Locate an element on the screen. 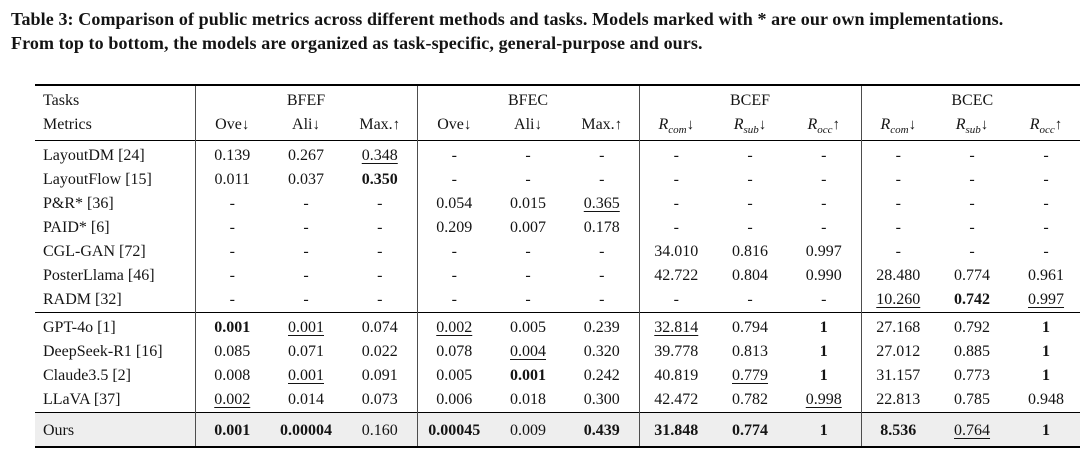 The height and width of the screenshot is (459, 1080). arrow-up-icon: ↑ is located at coordinates (1058, 124).